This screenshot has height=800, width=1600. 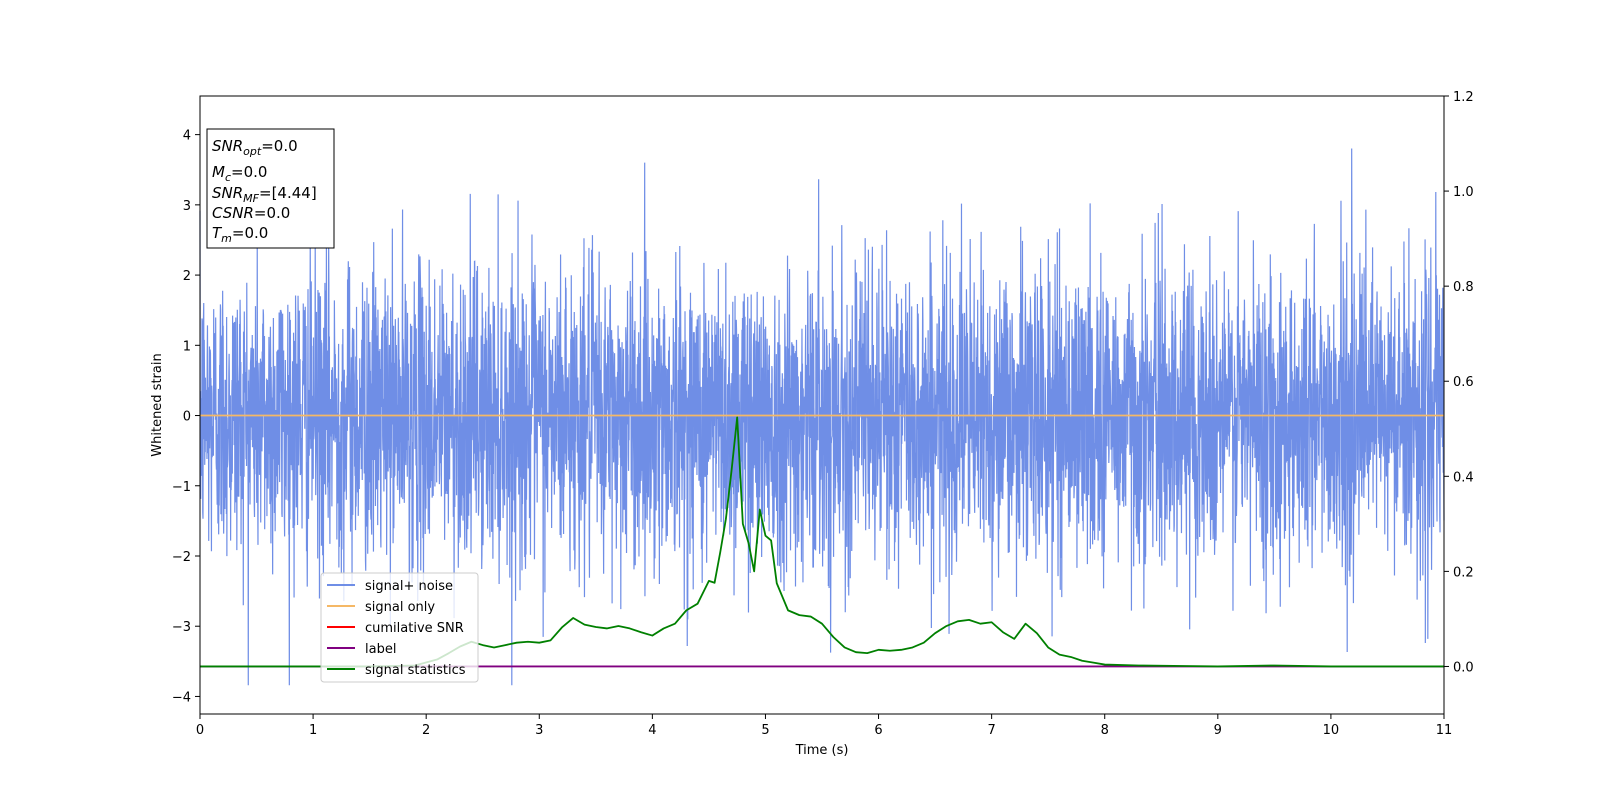 I want to click on tm-text: Tm=0.0, so click(x=240, y=234).